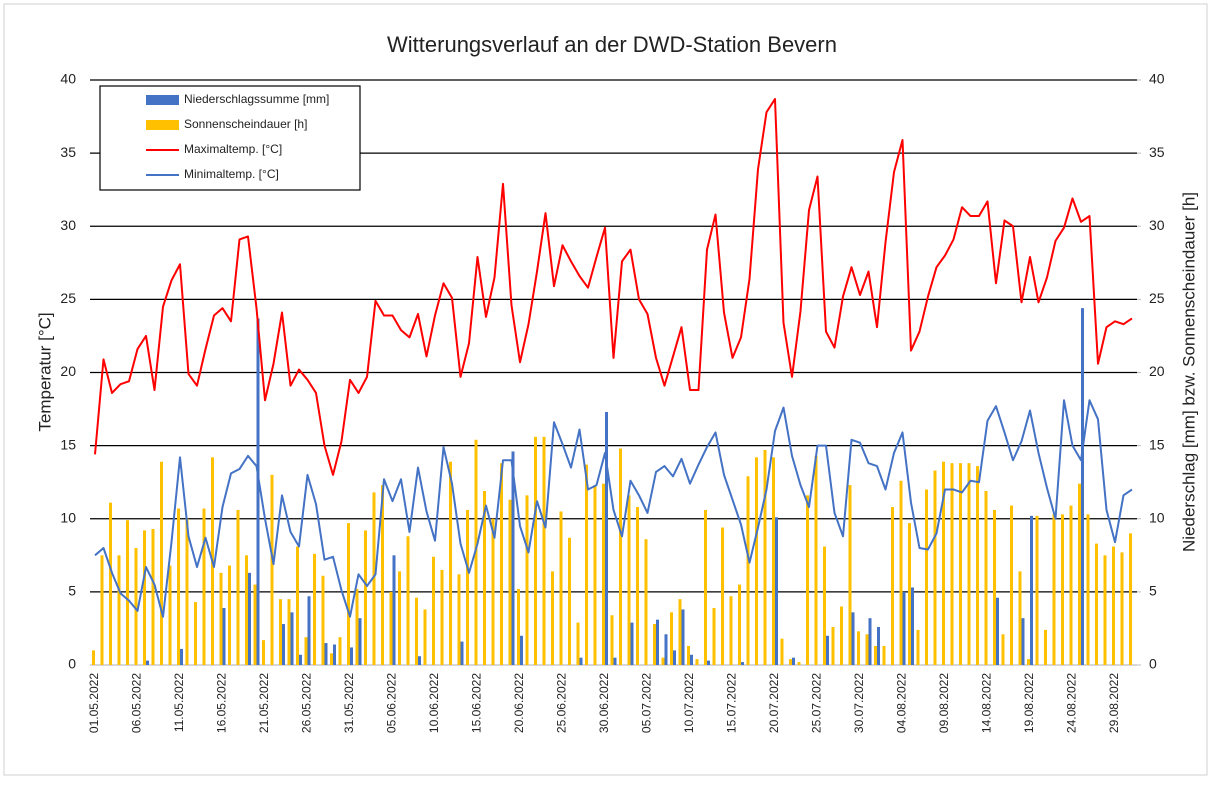 This screenshot has height=785, width=1212. What do you see at coordinates (604, 703) in the screenshot?
I see `x-tick-label: 30.06.2022` at bounding box center [604, 703].